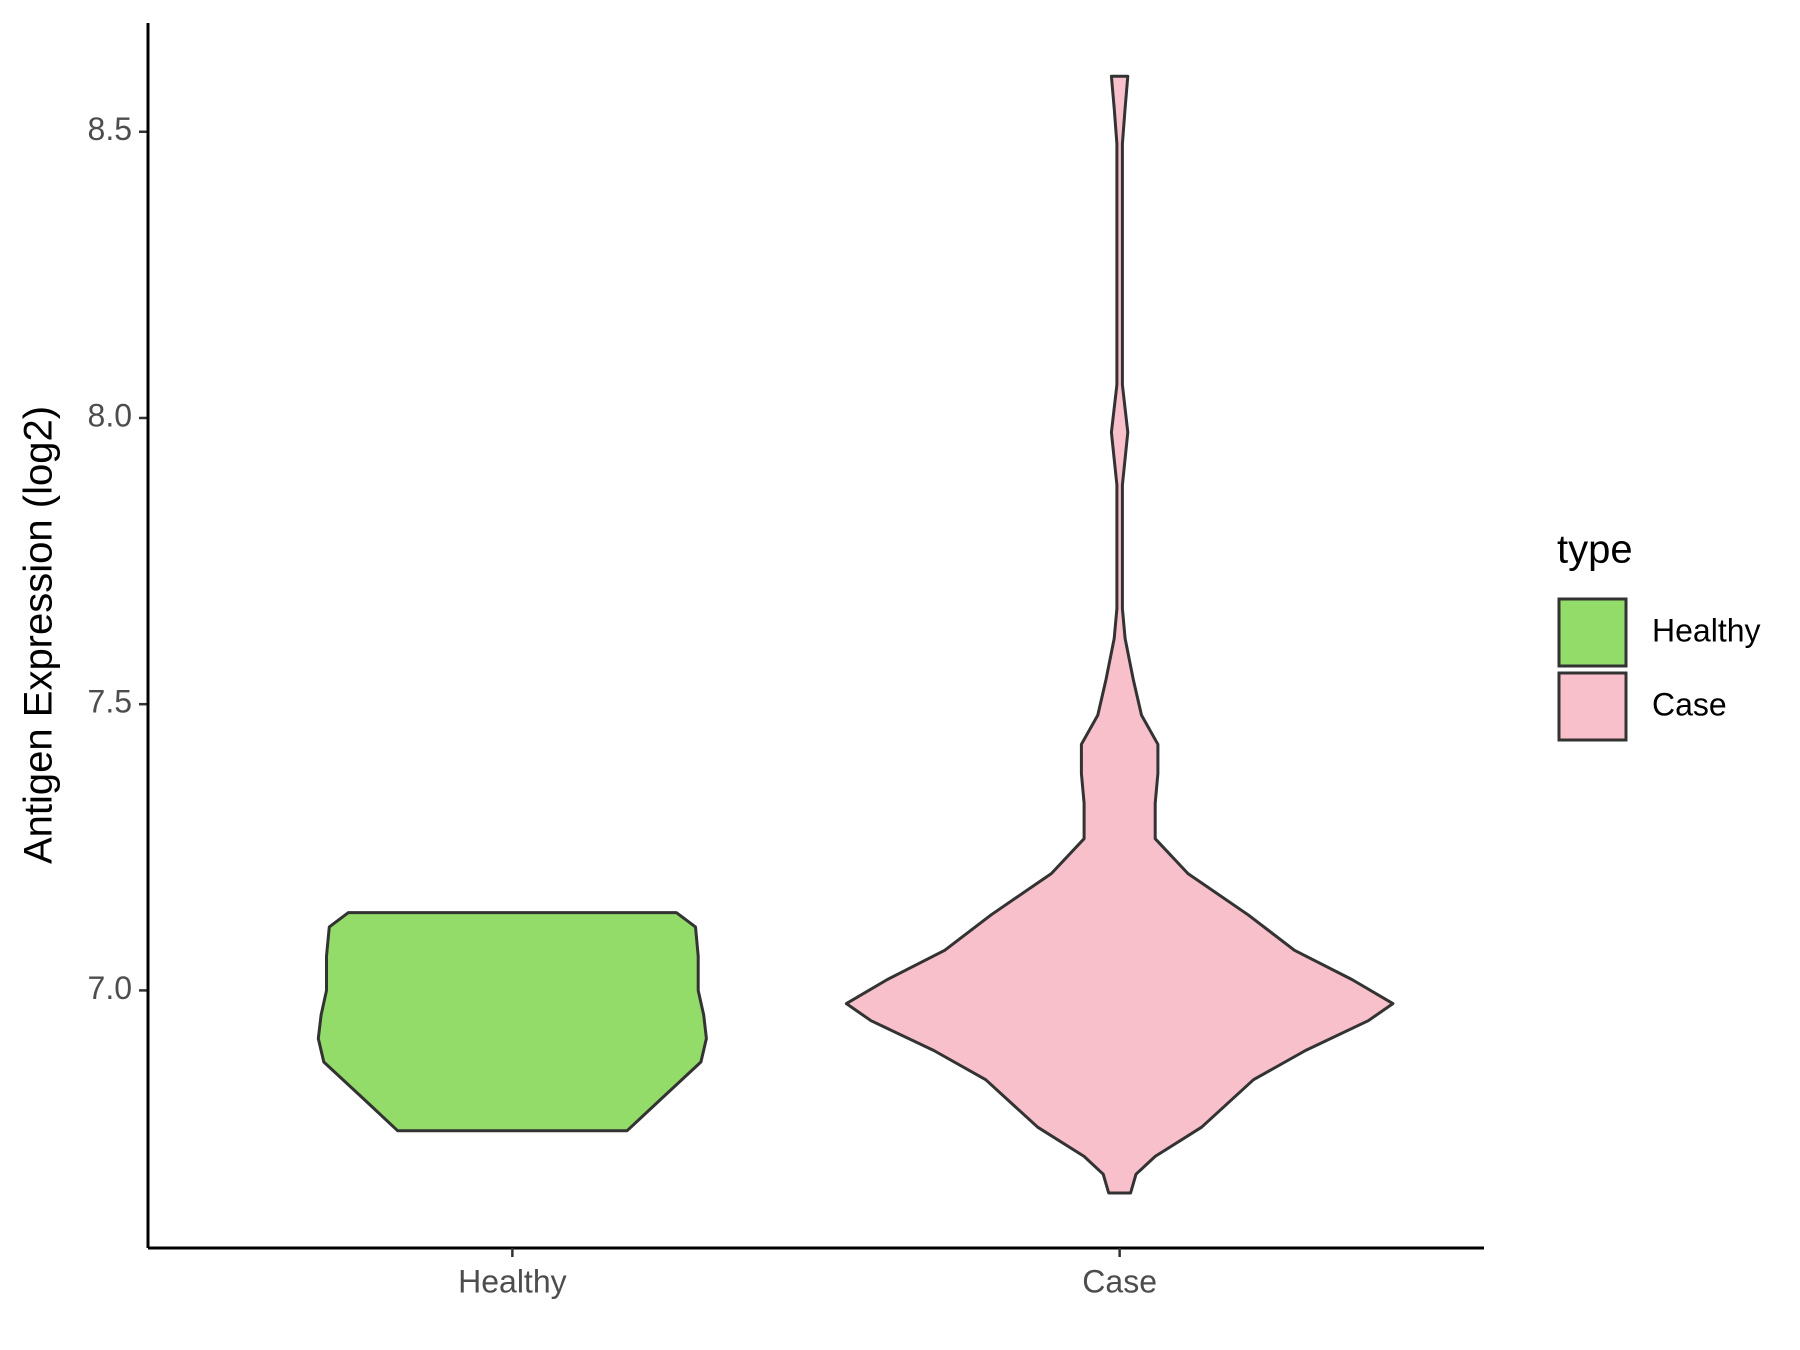 The image size is (1800, 1350). I want to click on violin, so click(512, 1022).